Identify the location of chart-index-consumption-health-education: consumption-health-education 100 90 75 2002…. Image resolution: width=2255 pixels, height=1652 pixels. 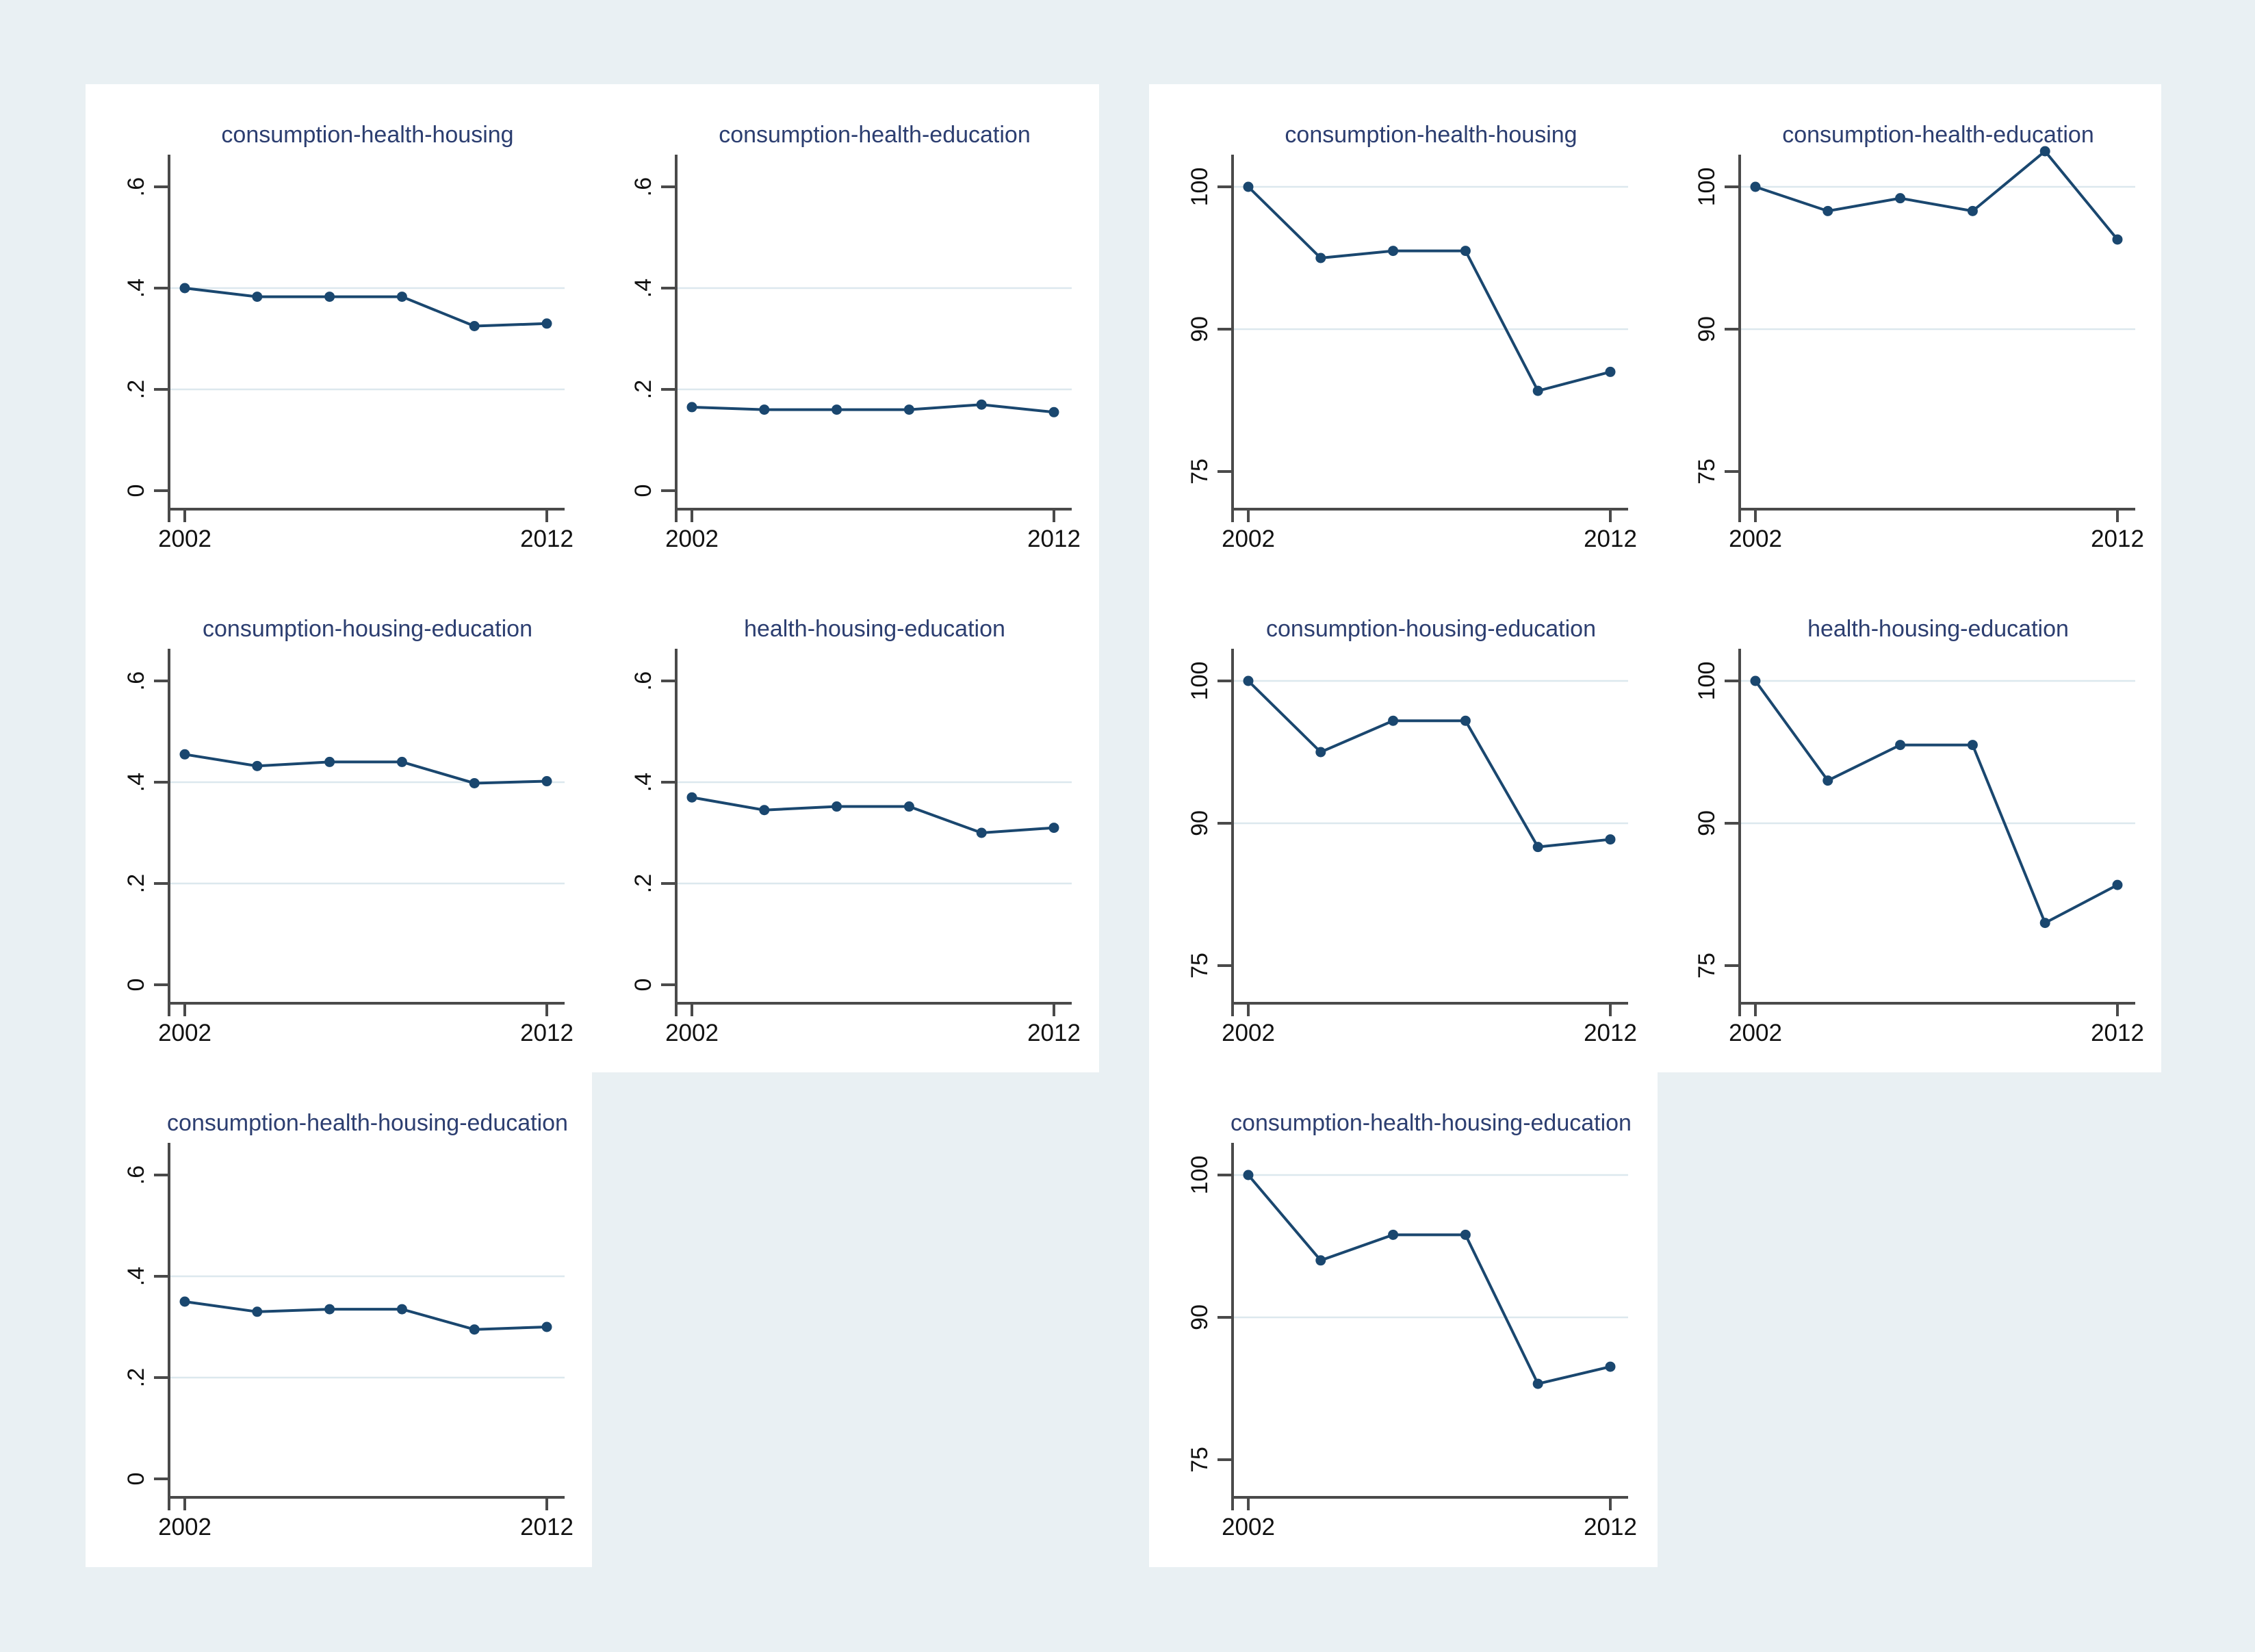
(1909, 331).